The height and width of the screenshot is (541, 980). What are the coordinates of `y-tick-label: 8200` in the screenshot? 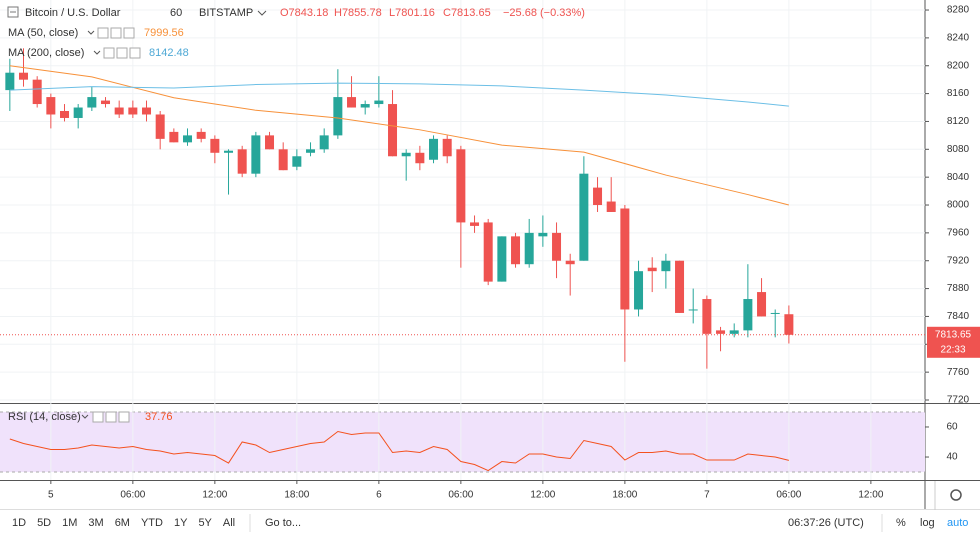 It's located at (958, 65).